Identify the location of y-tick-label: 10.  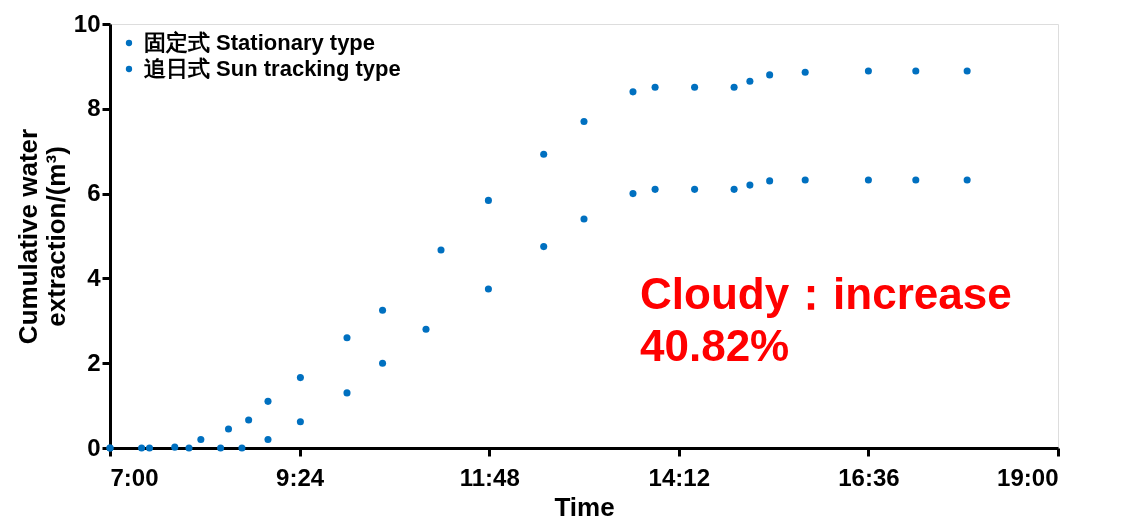
(87, 23).